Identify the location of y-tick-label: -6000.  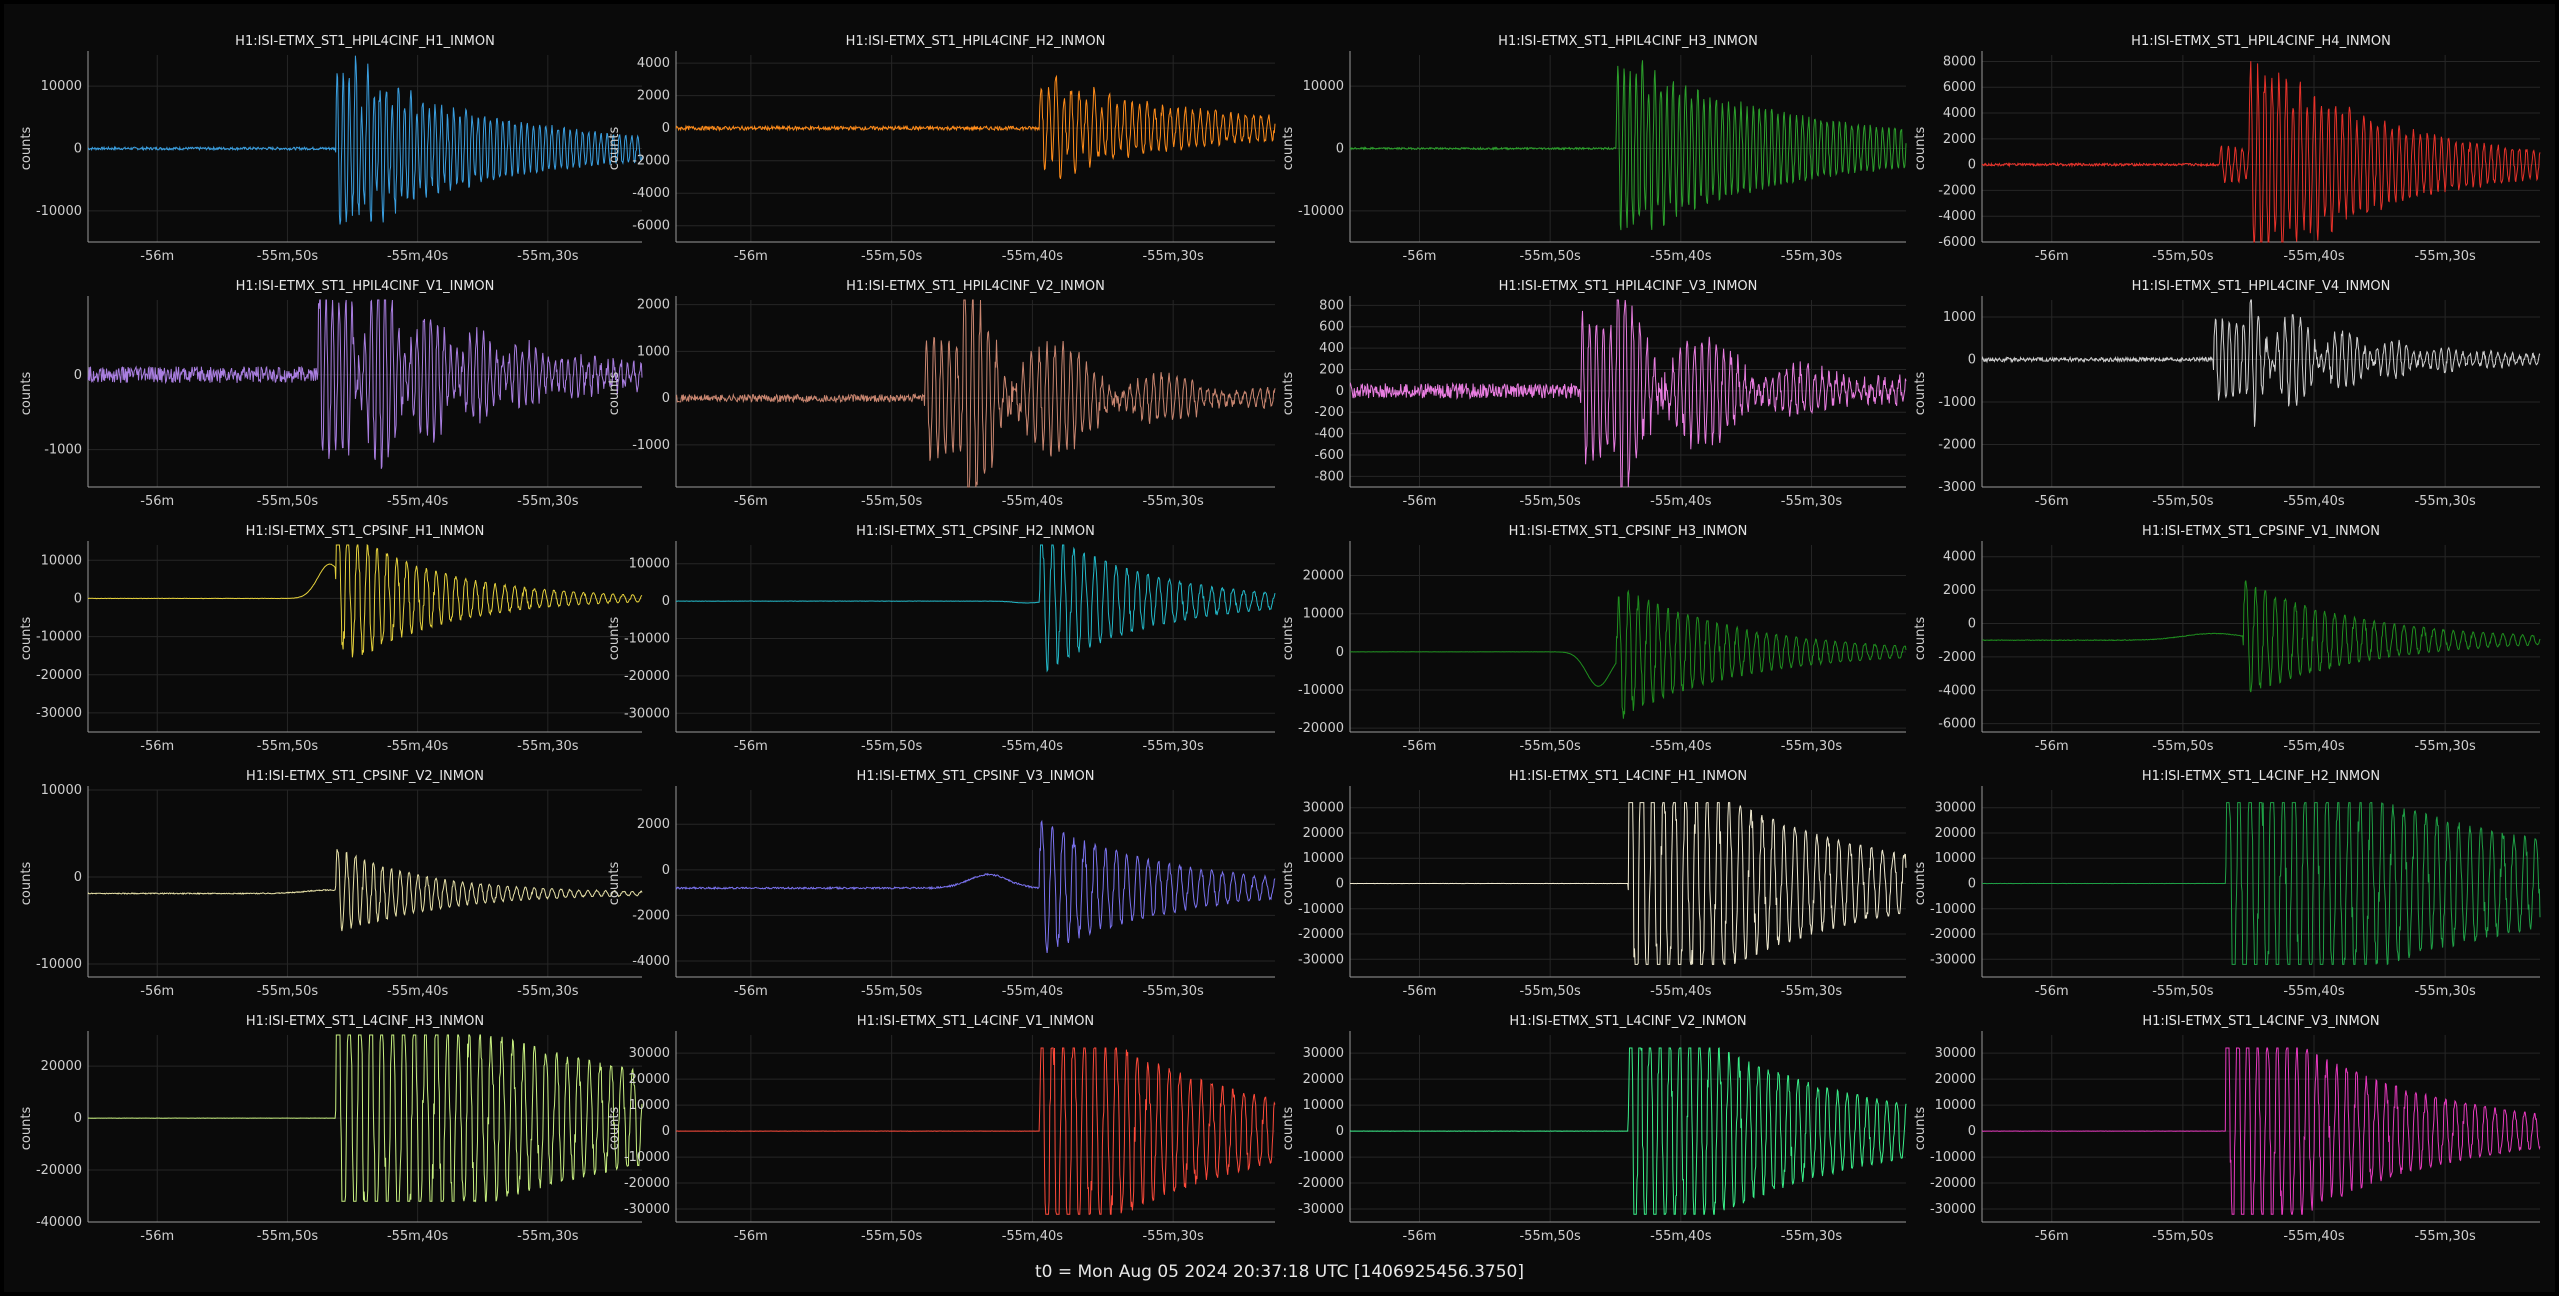
(651, 226).